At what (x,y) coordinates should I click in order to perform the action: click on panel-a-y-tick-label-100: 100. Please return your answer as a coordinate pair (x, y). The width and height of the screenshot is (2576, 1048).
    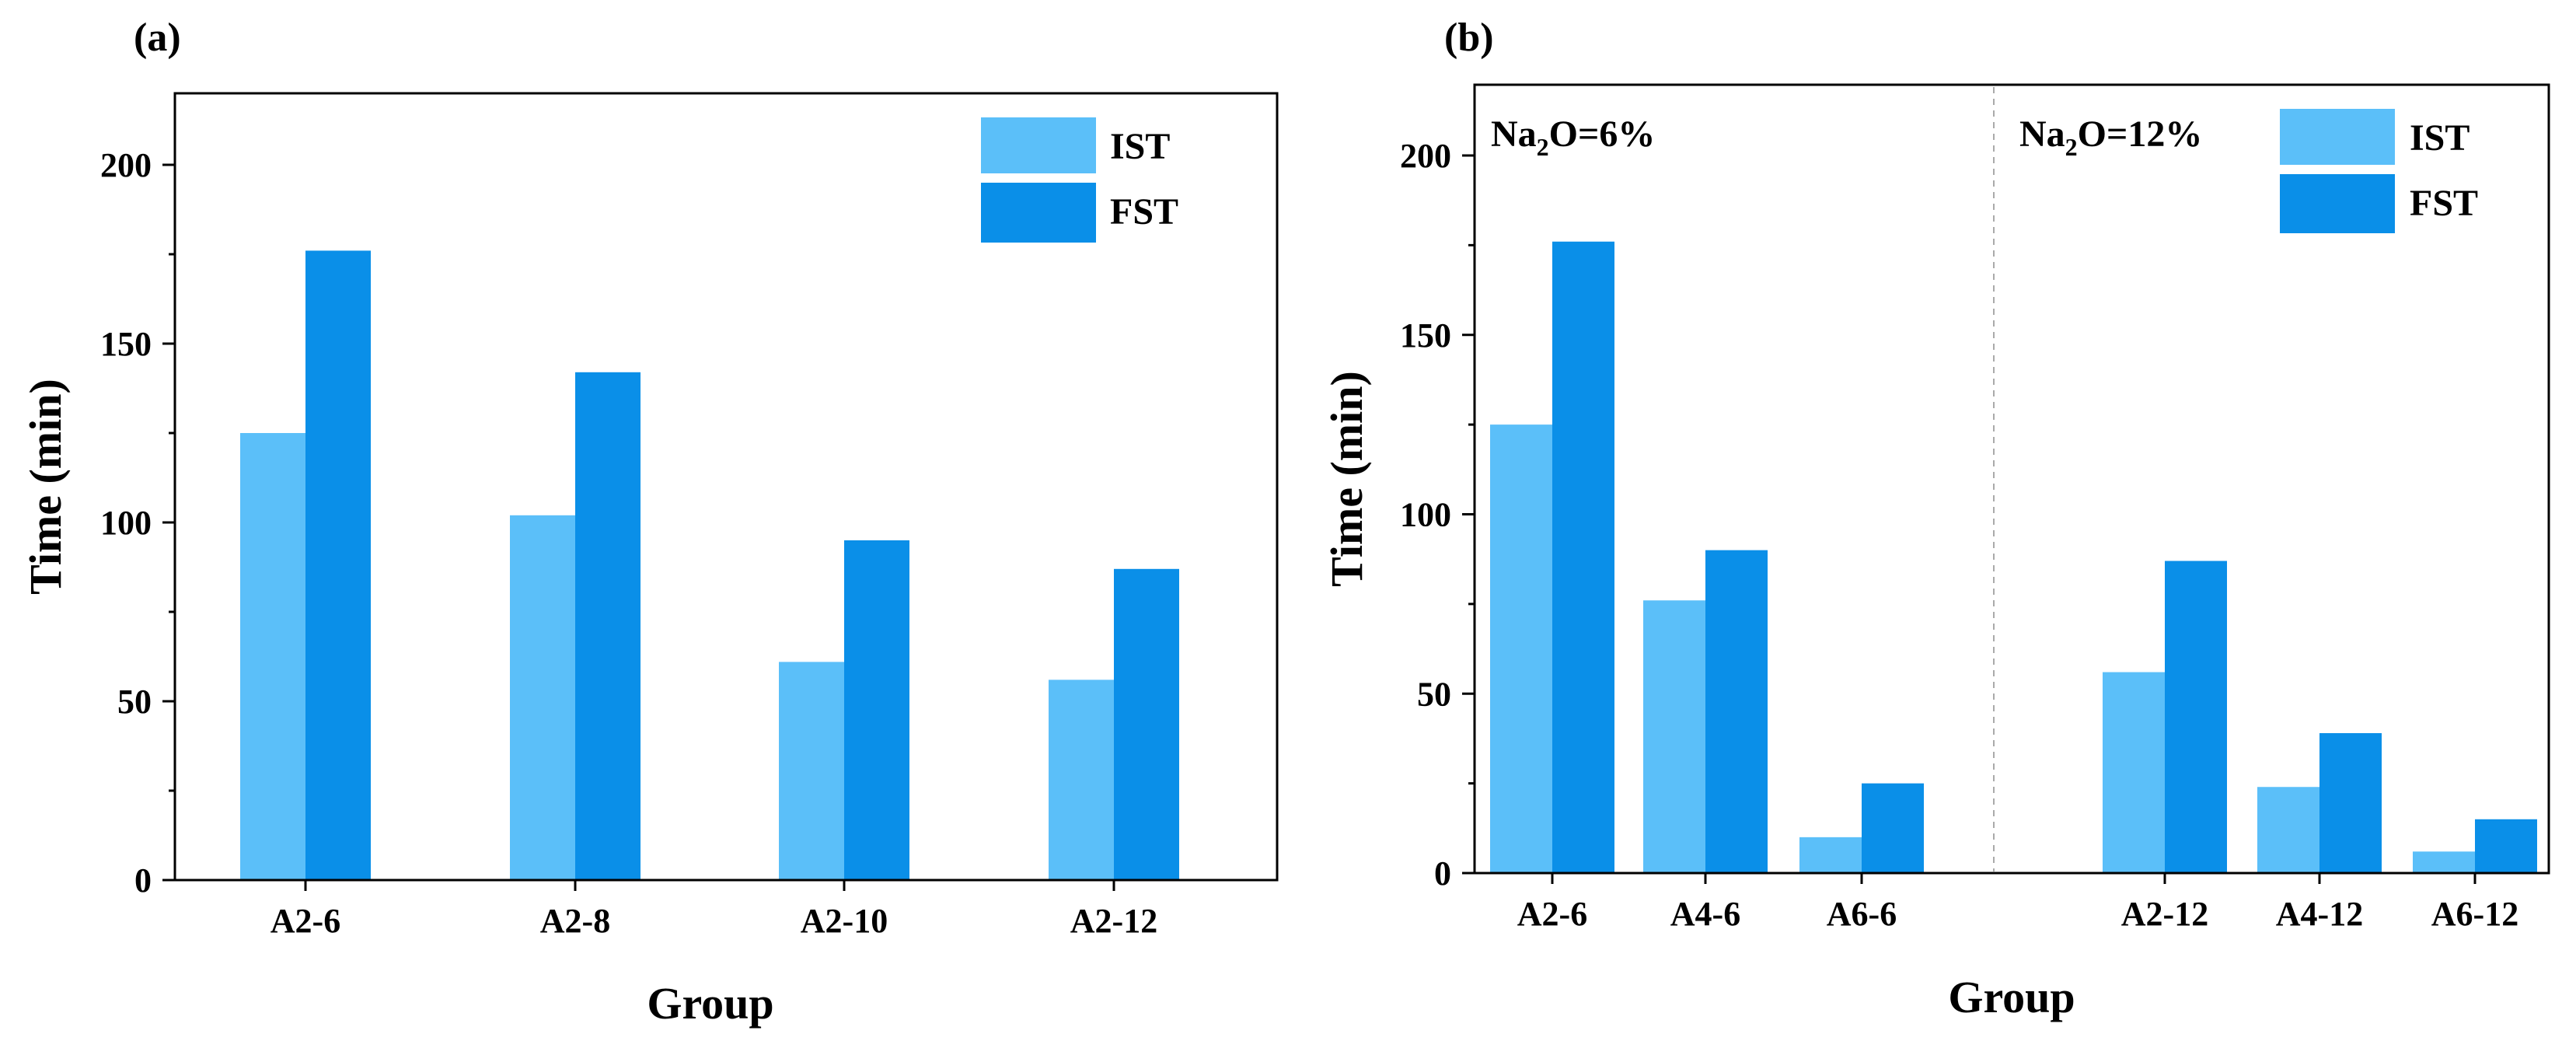
    Looking at the image, I should click on (126, 523).